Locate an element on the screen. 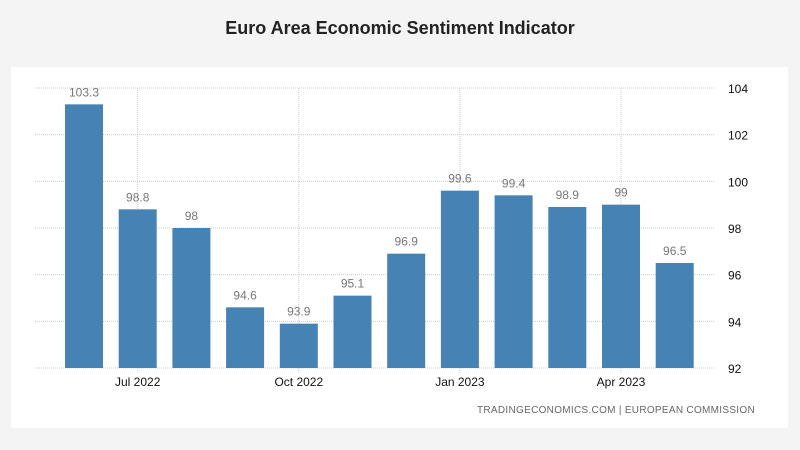  data-label: 98.8 is located at coordinates (138, 197).